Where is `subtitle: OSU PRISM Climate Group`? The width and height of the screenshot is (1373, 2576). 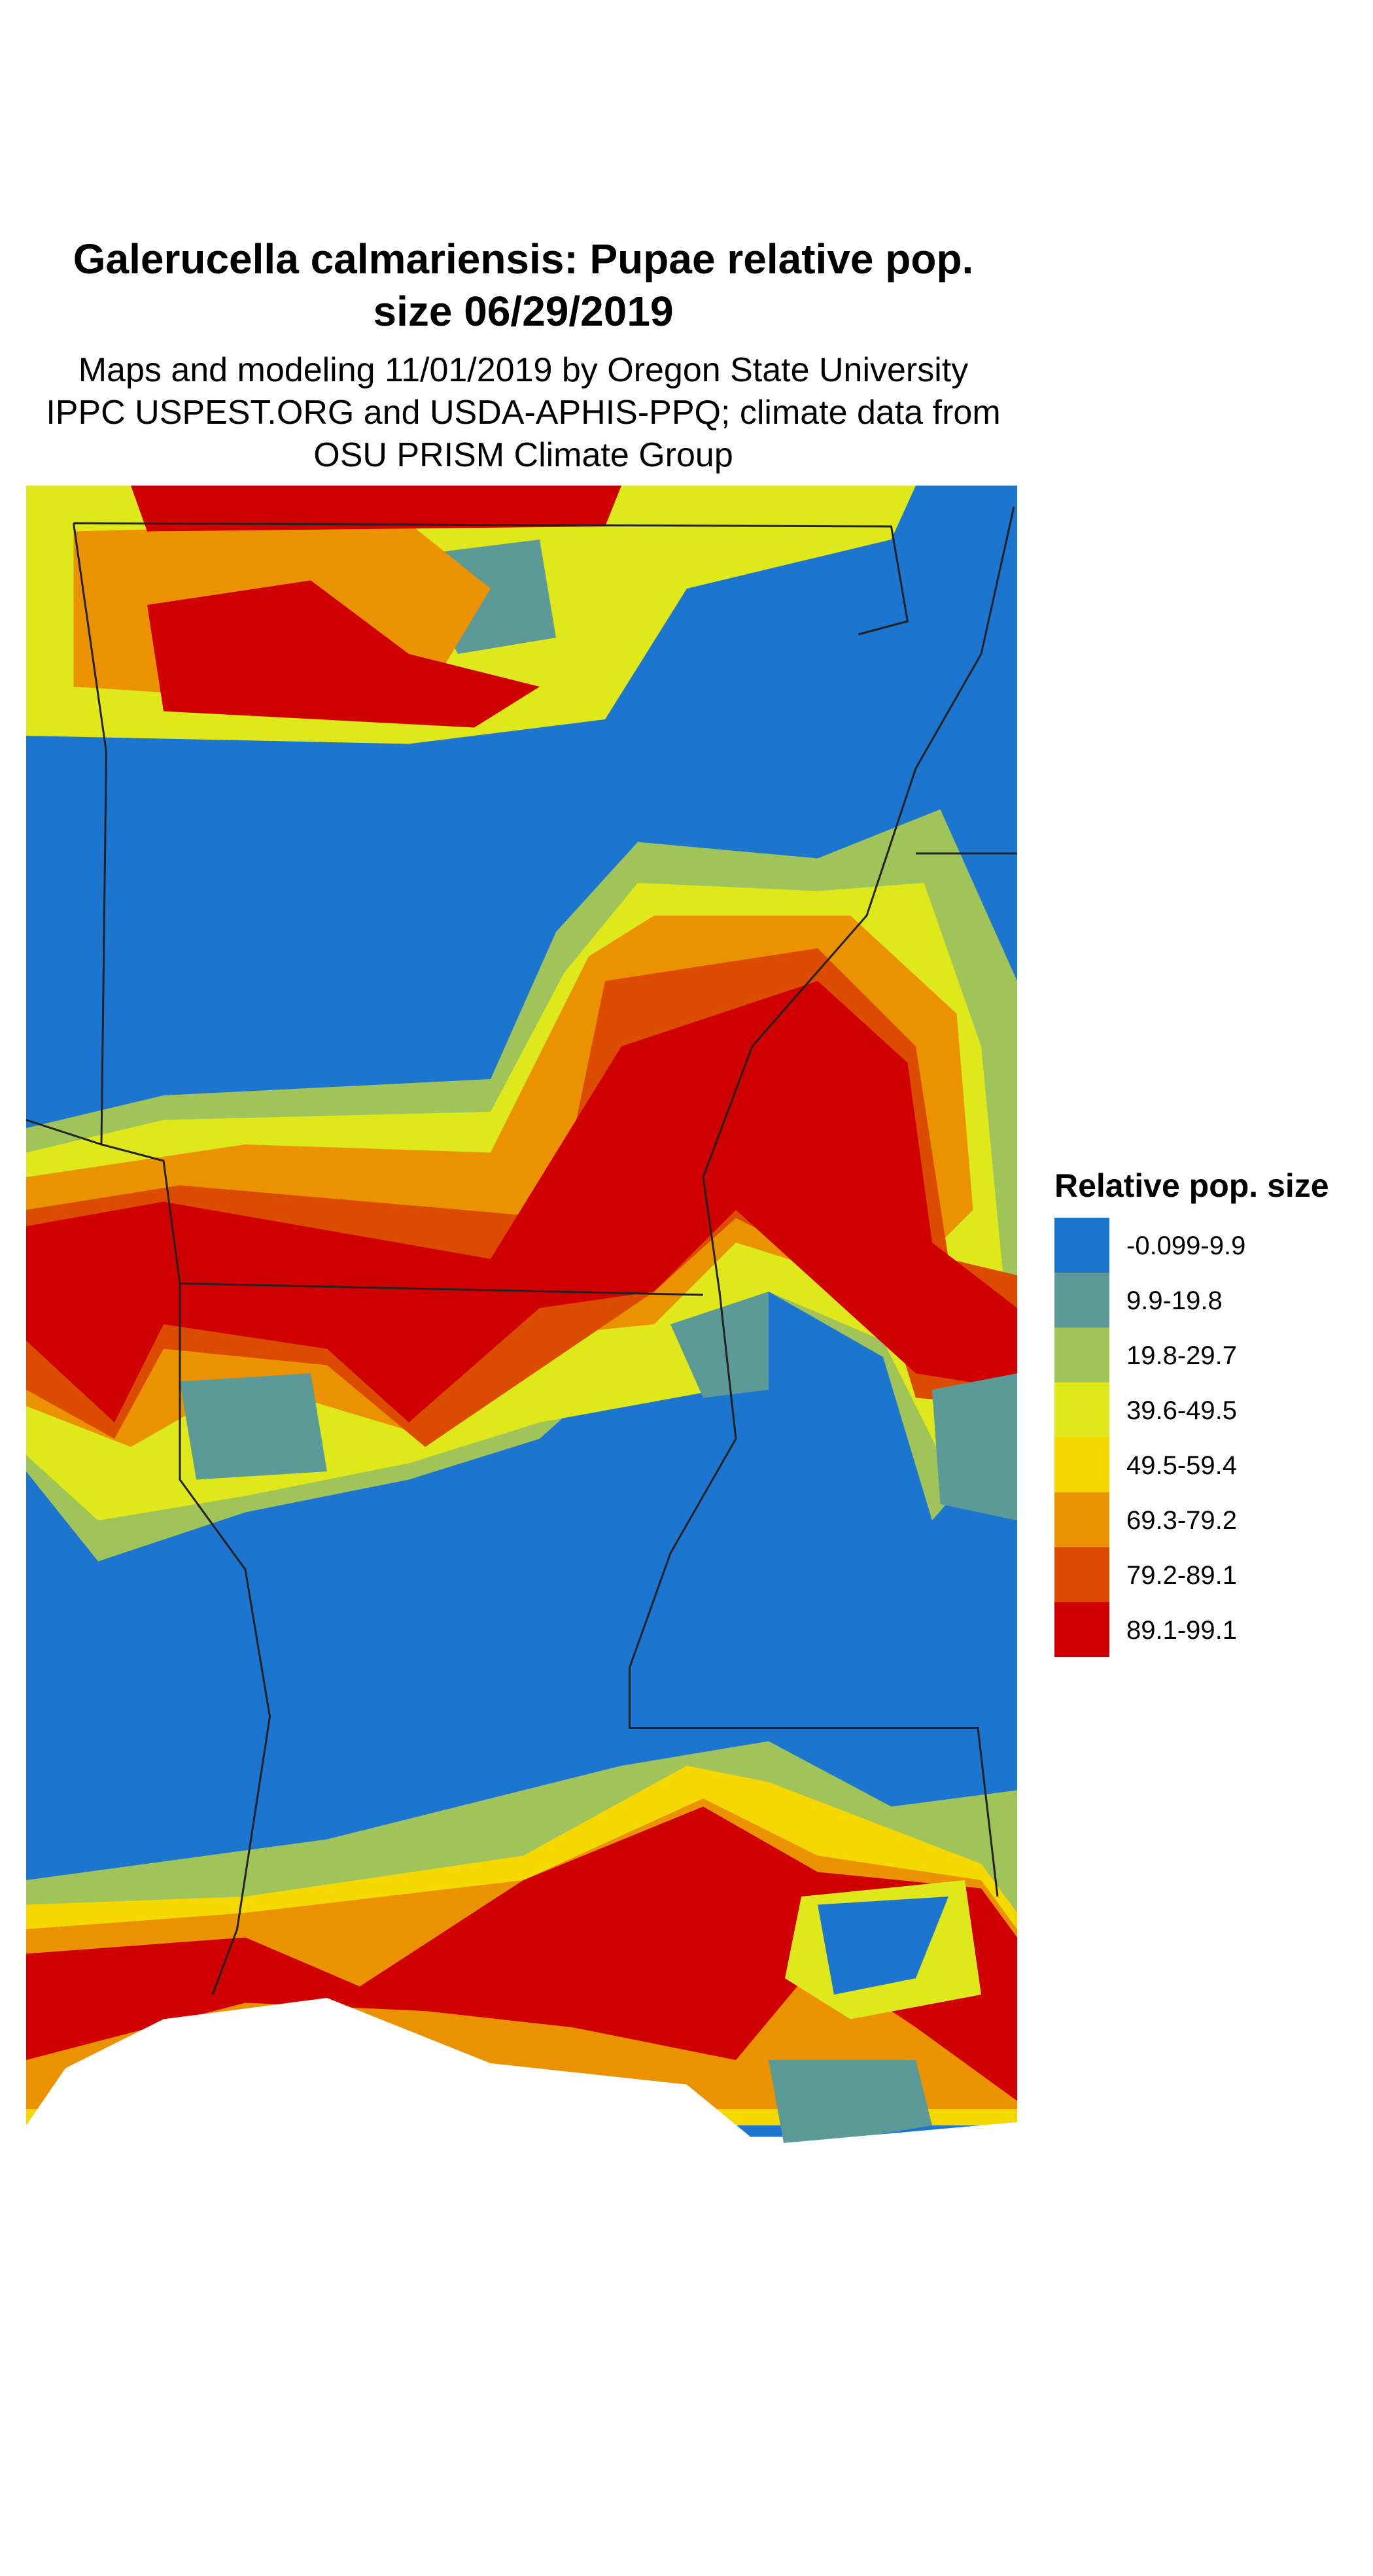
subtitle: OSU PRISM Climate Group is located at coordinates (523, 455).